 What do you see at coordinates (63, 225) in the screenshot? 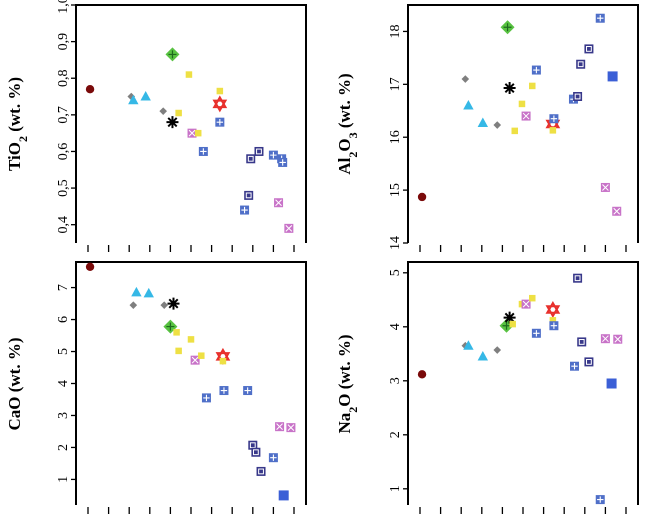
I see `y-tick-label: 0,4` at bounding box center [63, 225].